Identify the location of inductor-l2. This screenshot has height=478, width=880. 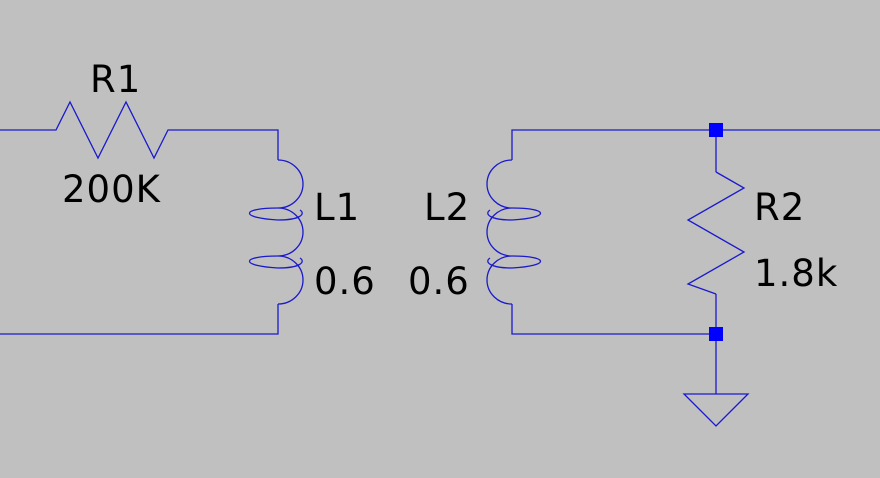
(499, 232).